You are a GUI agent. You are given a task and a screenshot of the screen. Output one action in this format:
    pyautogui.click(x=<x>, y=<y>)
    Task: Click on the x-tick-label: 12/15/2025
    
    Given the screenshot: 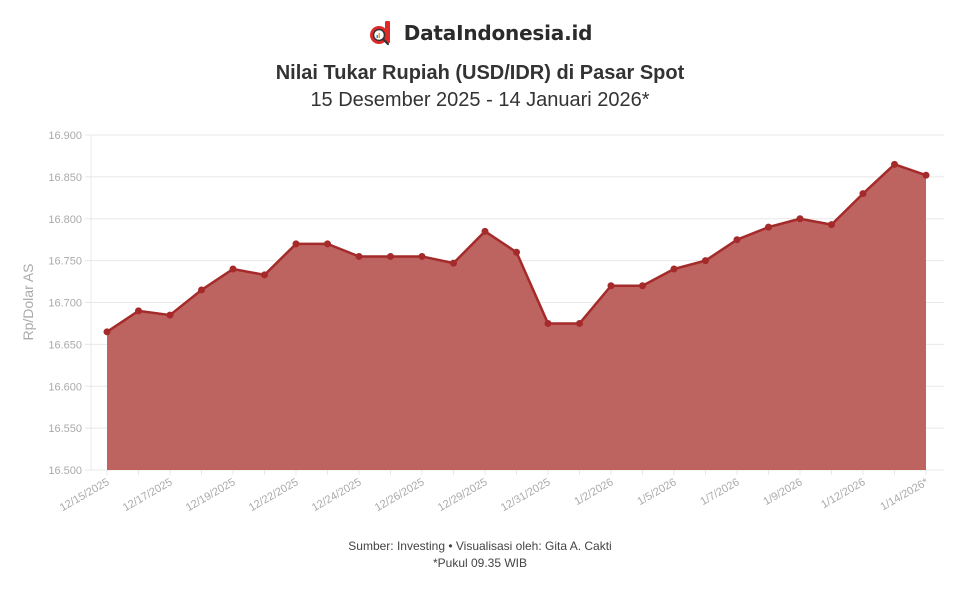 What is the action you would take?
    pyautogui.click(x=85, y=495)
    